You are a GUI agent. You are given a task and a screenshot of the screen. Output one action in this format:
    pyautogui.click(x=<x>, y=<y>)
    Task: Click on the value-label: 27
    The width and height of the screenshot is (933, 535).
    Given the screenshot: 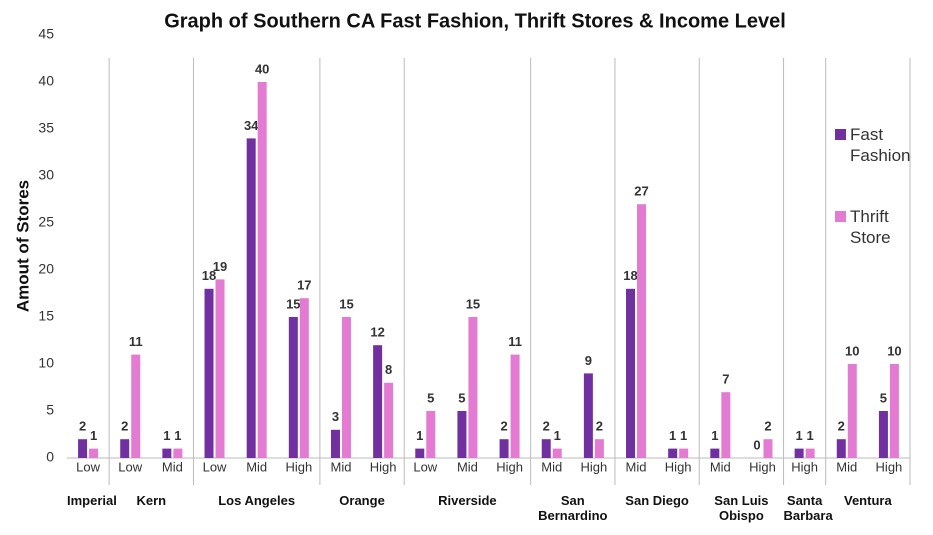 What is the action you would take?
    pyautogui.click(x=641, y=191)
    